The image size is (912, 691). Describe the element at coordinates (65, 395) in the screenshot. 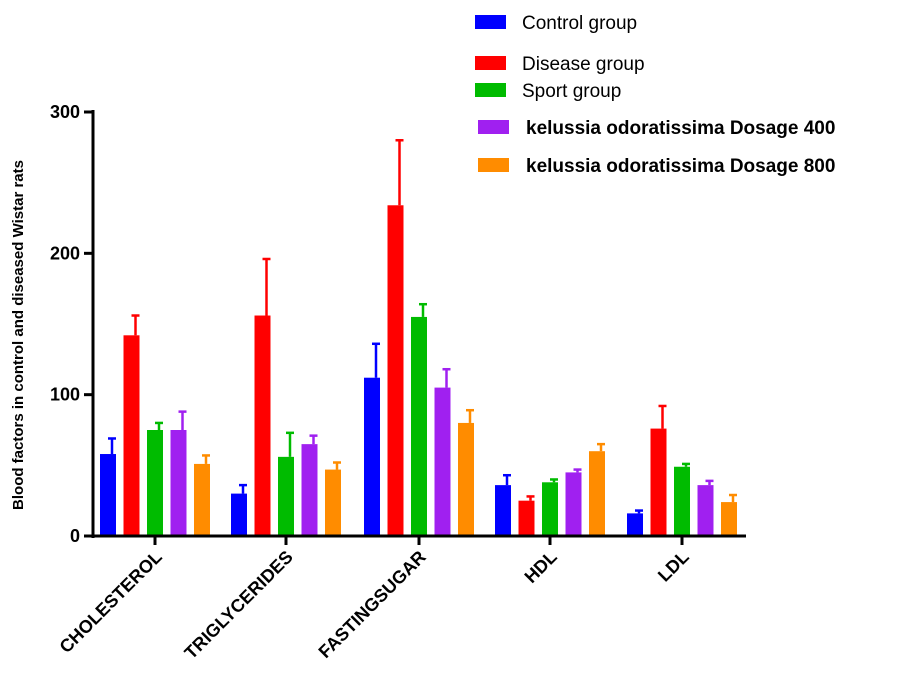

I see `y-tick-label: 100` at that location.